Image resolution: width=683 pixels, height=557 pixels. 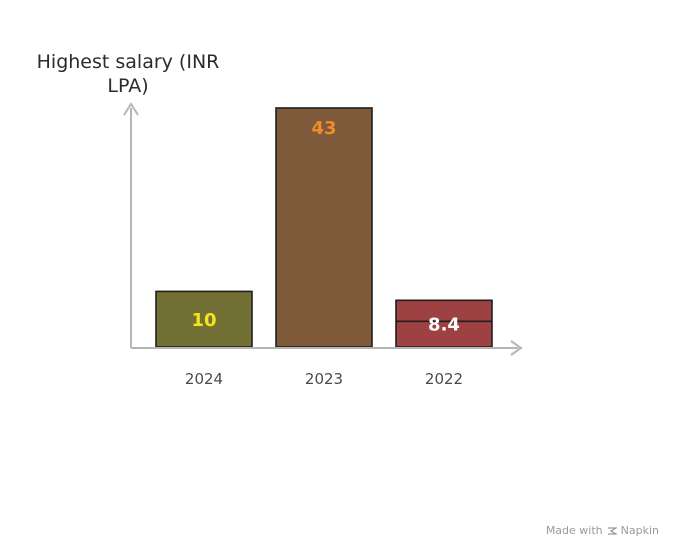 I want to click on watermark-prefix: Made with, so click(x=574, y=530).